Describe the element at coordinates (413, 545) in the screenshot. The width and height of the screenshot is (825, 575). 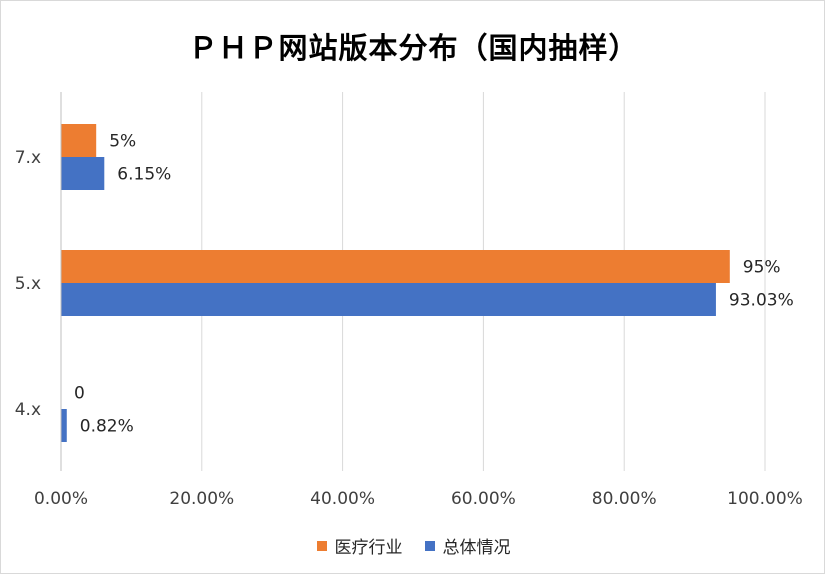
I see `legend: 医疗行业 总体情况` at that location.